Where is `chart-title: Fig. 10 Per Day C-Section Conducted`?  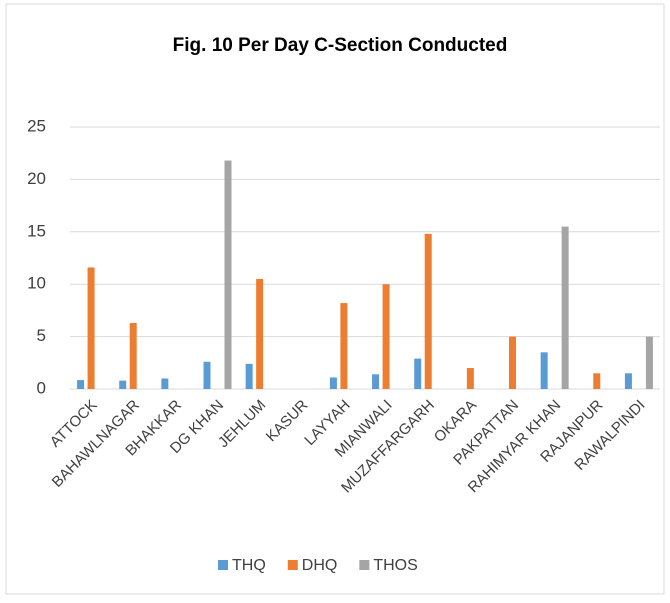 chart-title: Fig. 10 Per Day C-Section Conducted is located at coordinates (340, 45).